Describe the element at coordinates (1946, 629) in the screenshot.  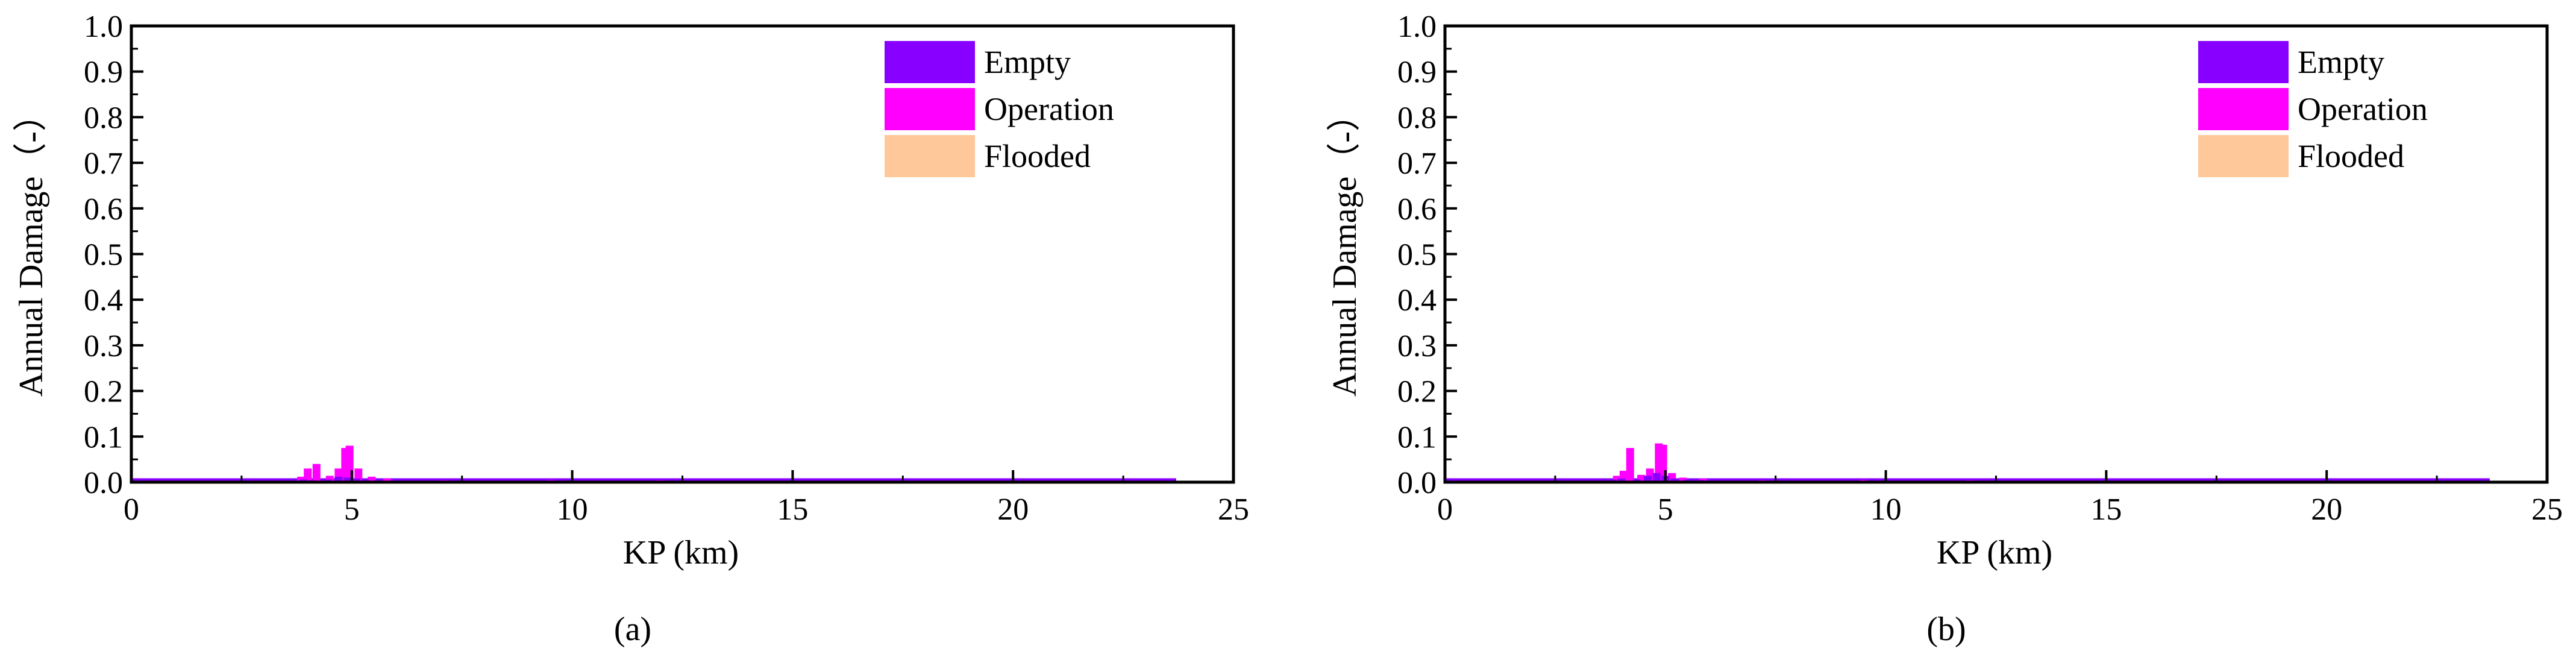
I see `panel-label-b: (b)` at that location.